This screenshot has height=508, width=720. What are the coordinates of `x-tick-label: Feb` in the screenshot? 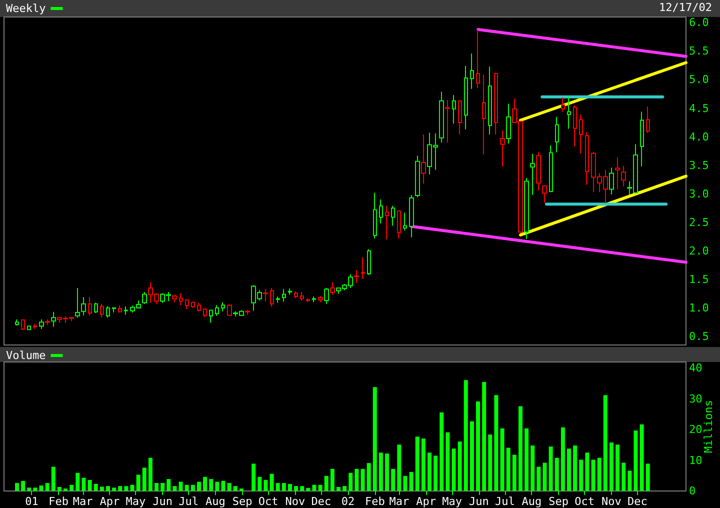 It's located at (374, 501).